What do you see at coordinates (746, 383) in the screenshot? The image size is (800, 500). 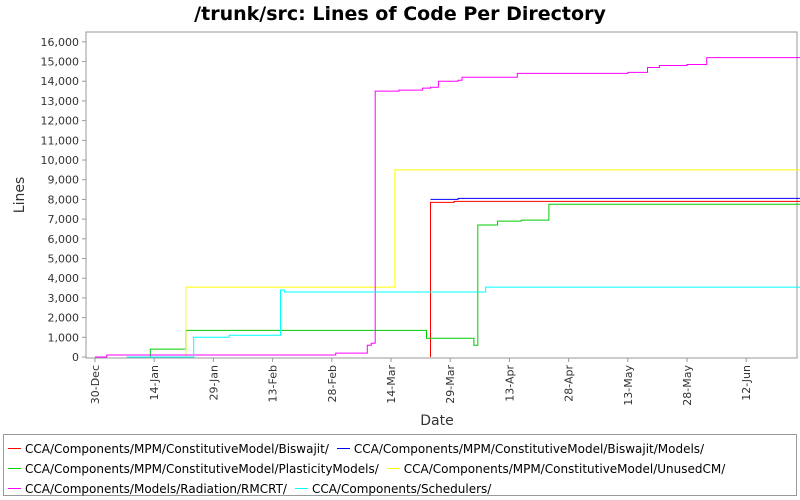 I see `x-tick-label: 12-Jun` at bounding box center [746, 383].